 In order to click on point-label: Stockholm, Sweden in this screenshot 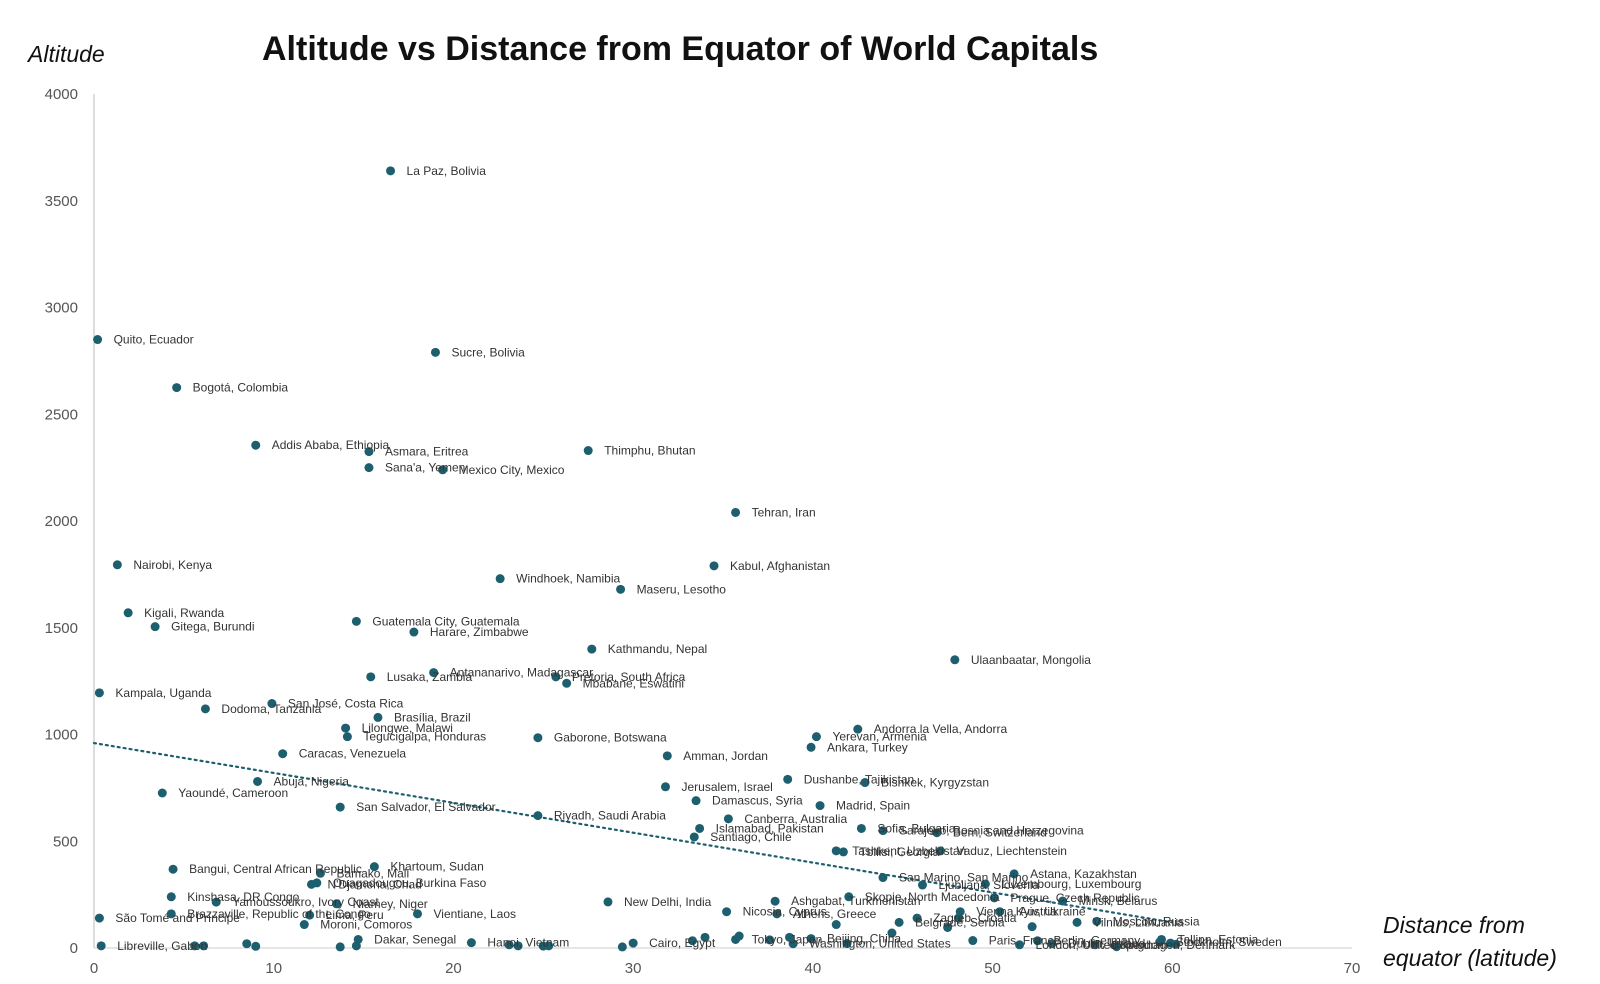, I will do `click(1229, 942)`.